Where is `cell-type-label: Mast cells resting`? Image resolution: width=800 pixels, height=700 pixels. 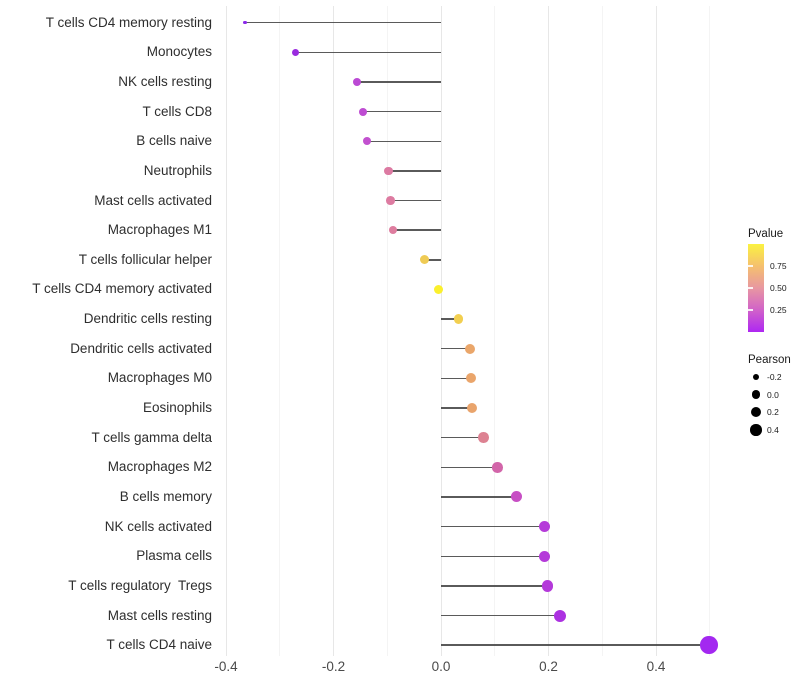 cell-type-label: Mast cells resting is located at coordinates (159, 615).